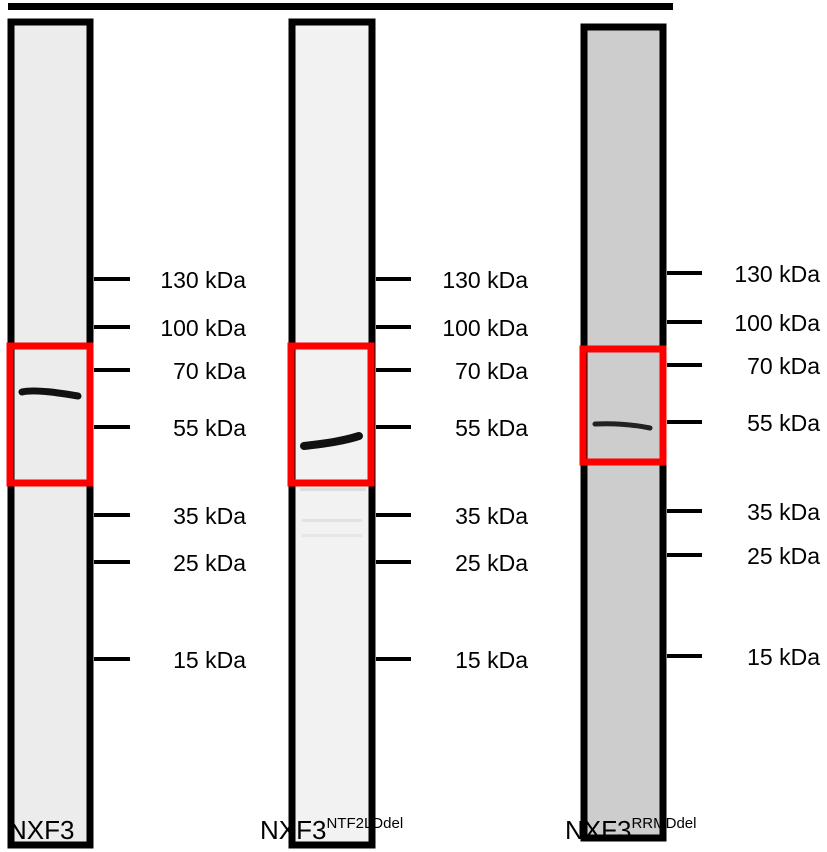  I want to click on lane-label-nxf3-ntf2lddel: NXF3NTF2LDdel, so click(331, 830).